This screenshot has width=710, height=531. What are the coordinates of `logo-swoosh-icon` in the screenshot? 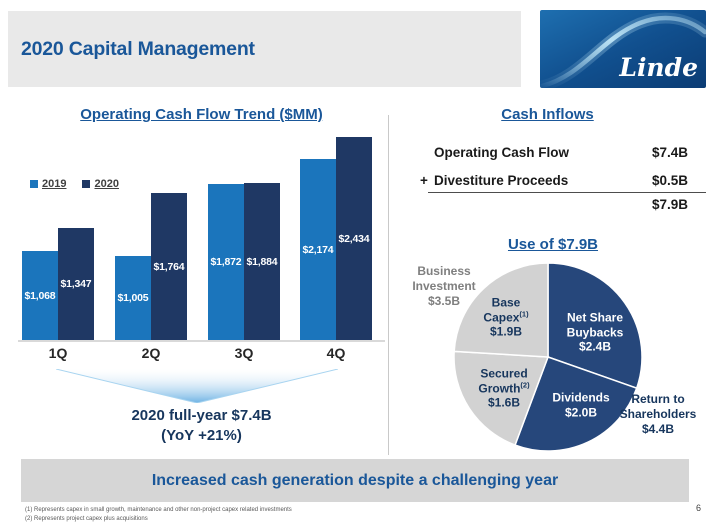 It's located at (623, 52).